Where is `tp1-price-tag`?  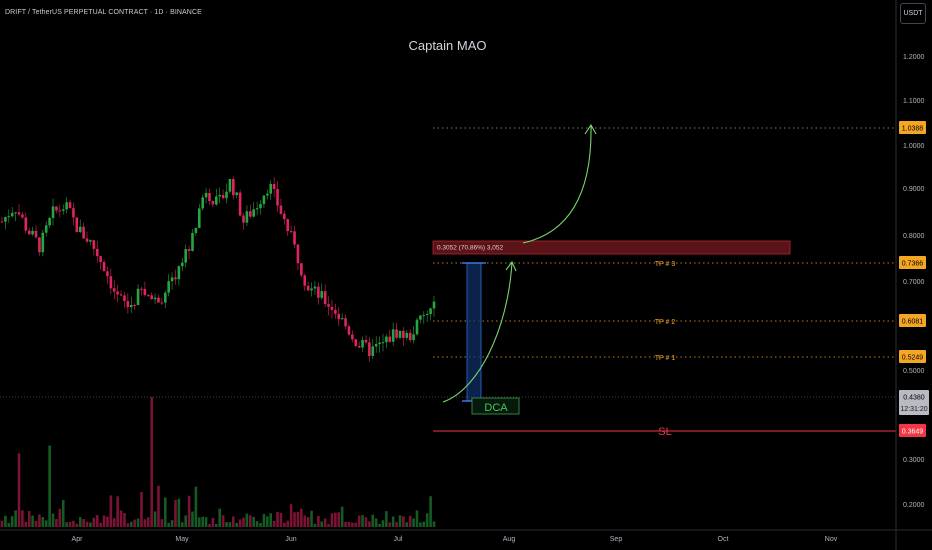
tp1-price-tag is located at coordinates (912, 356).